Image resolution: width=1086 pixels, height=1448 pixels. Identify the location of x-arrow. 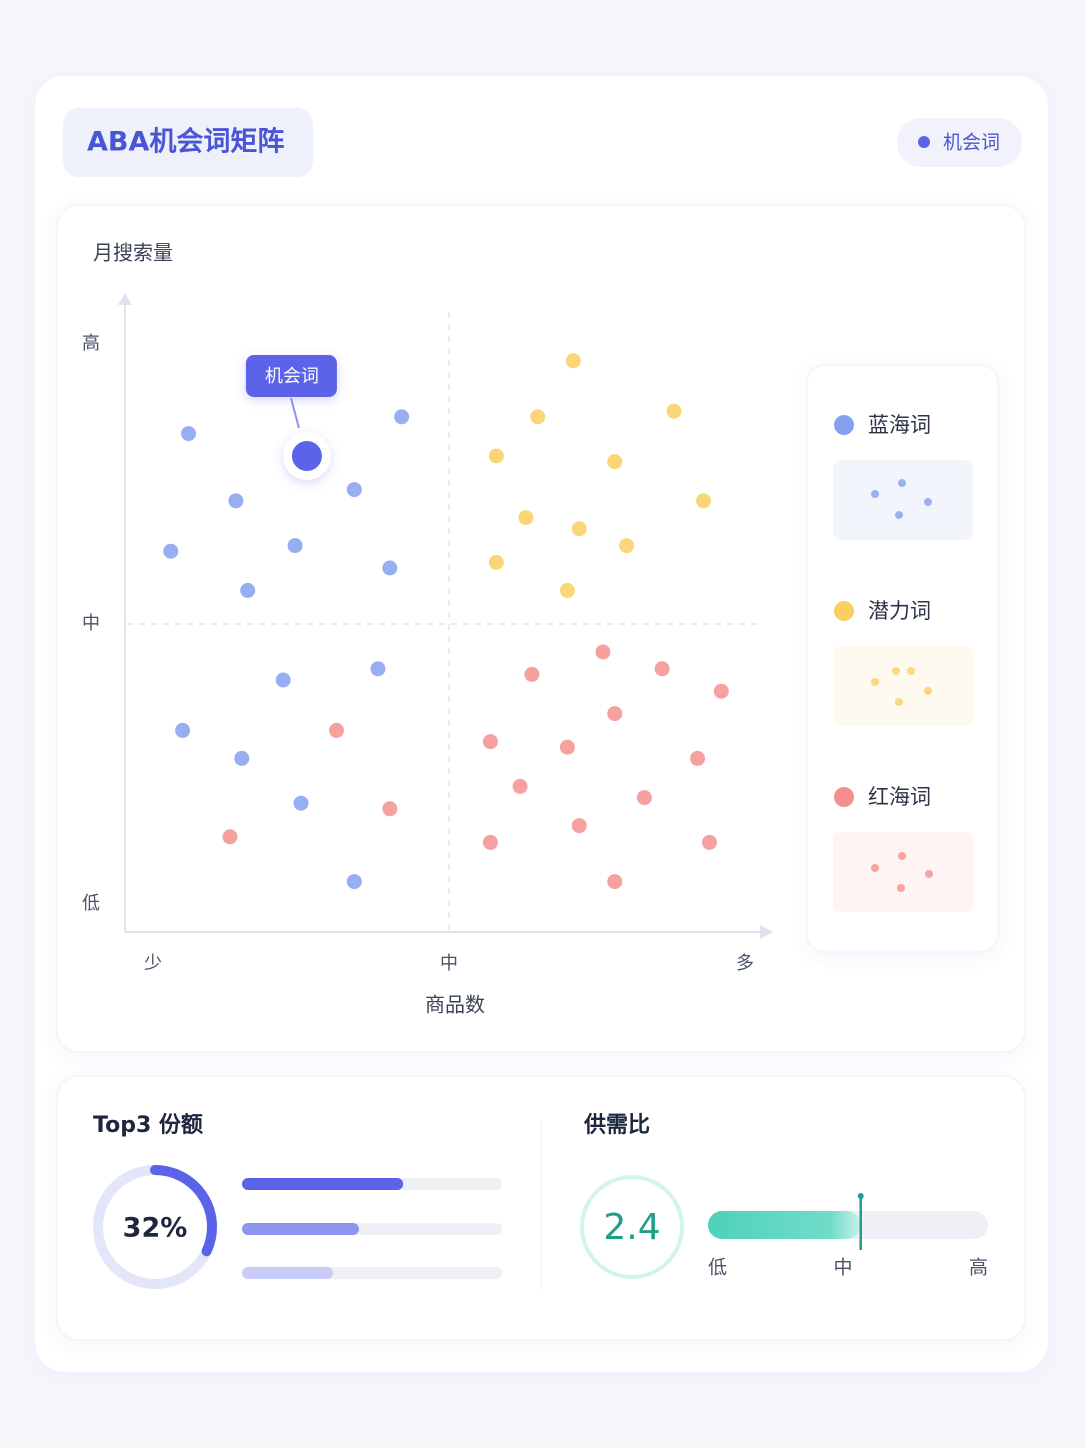
(766, 932).